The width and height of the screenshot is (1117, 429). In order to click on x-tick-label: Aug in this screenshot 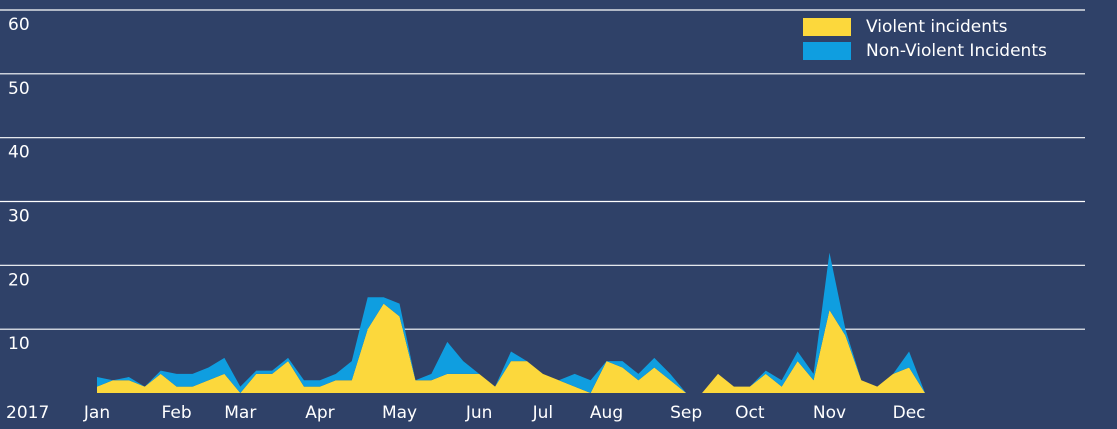, I will do `click(606, 413)`.